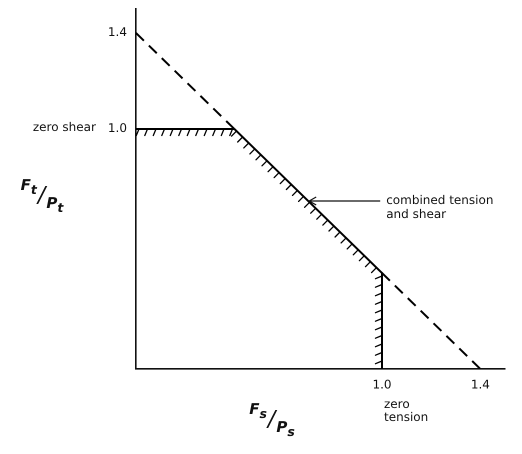  Describe the element at coordinates (440, 207) in the screenshot. I see `annotation: combined tension and shear` at that location.